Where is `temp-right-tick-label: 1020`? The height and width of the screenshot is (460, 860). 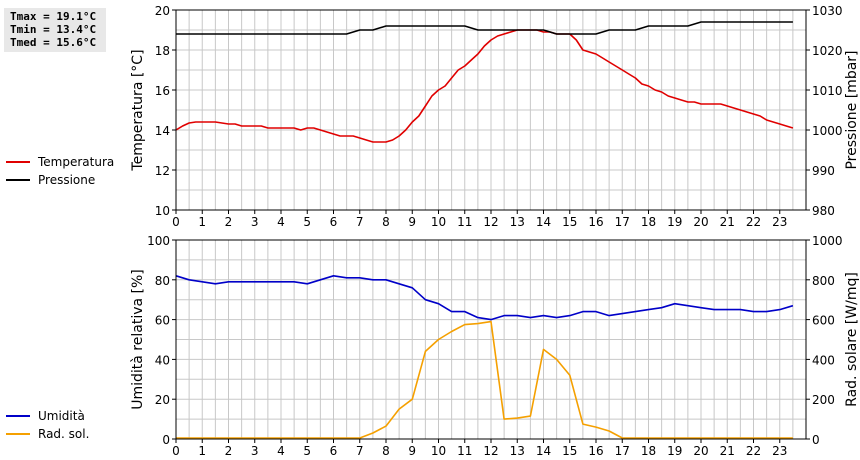
temp-right-tick-label: 1020 is located at coordinates (827, 51).